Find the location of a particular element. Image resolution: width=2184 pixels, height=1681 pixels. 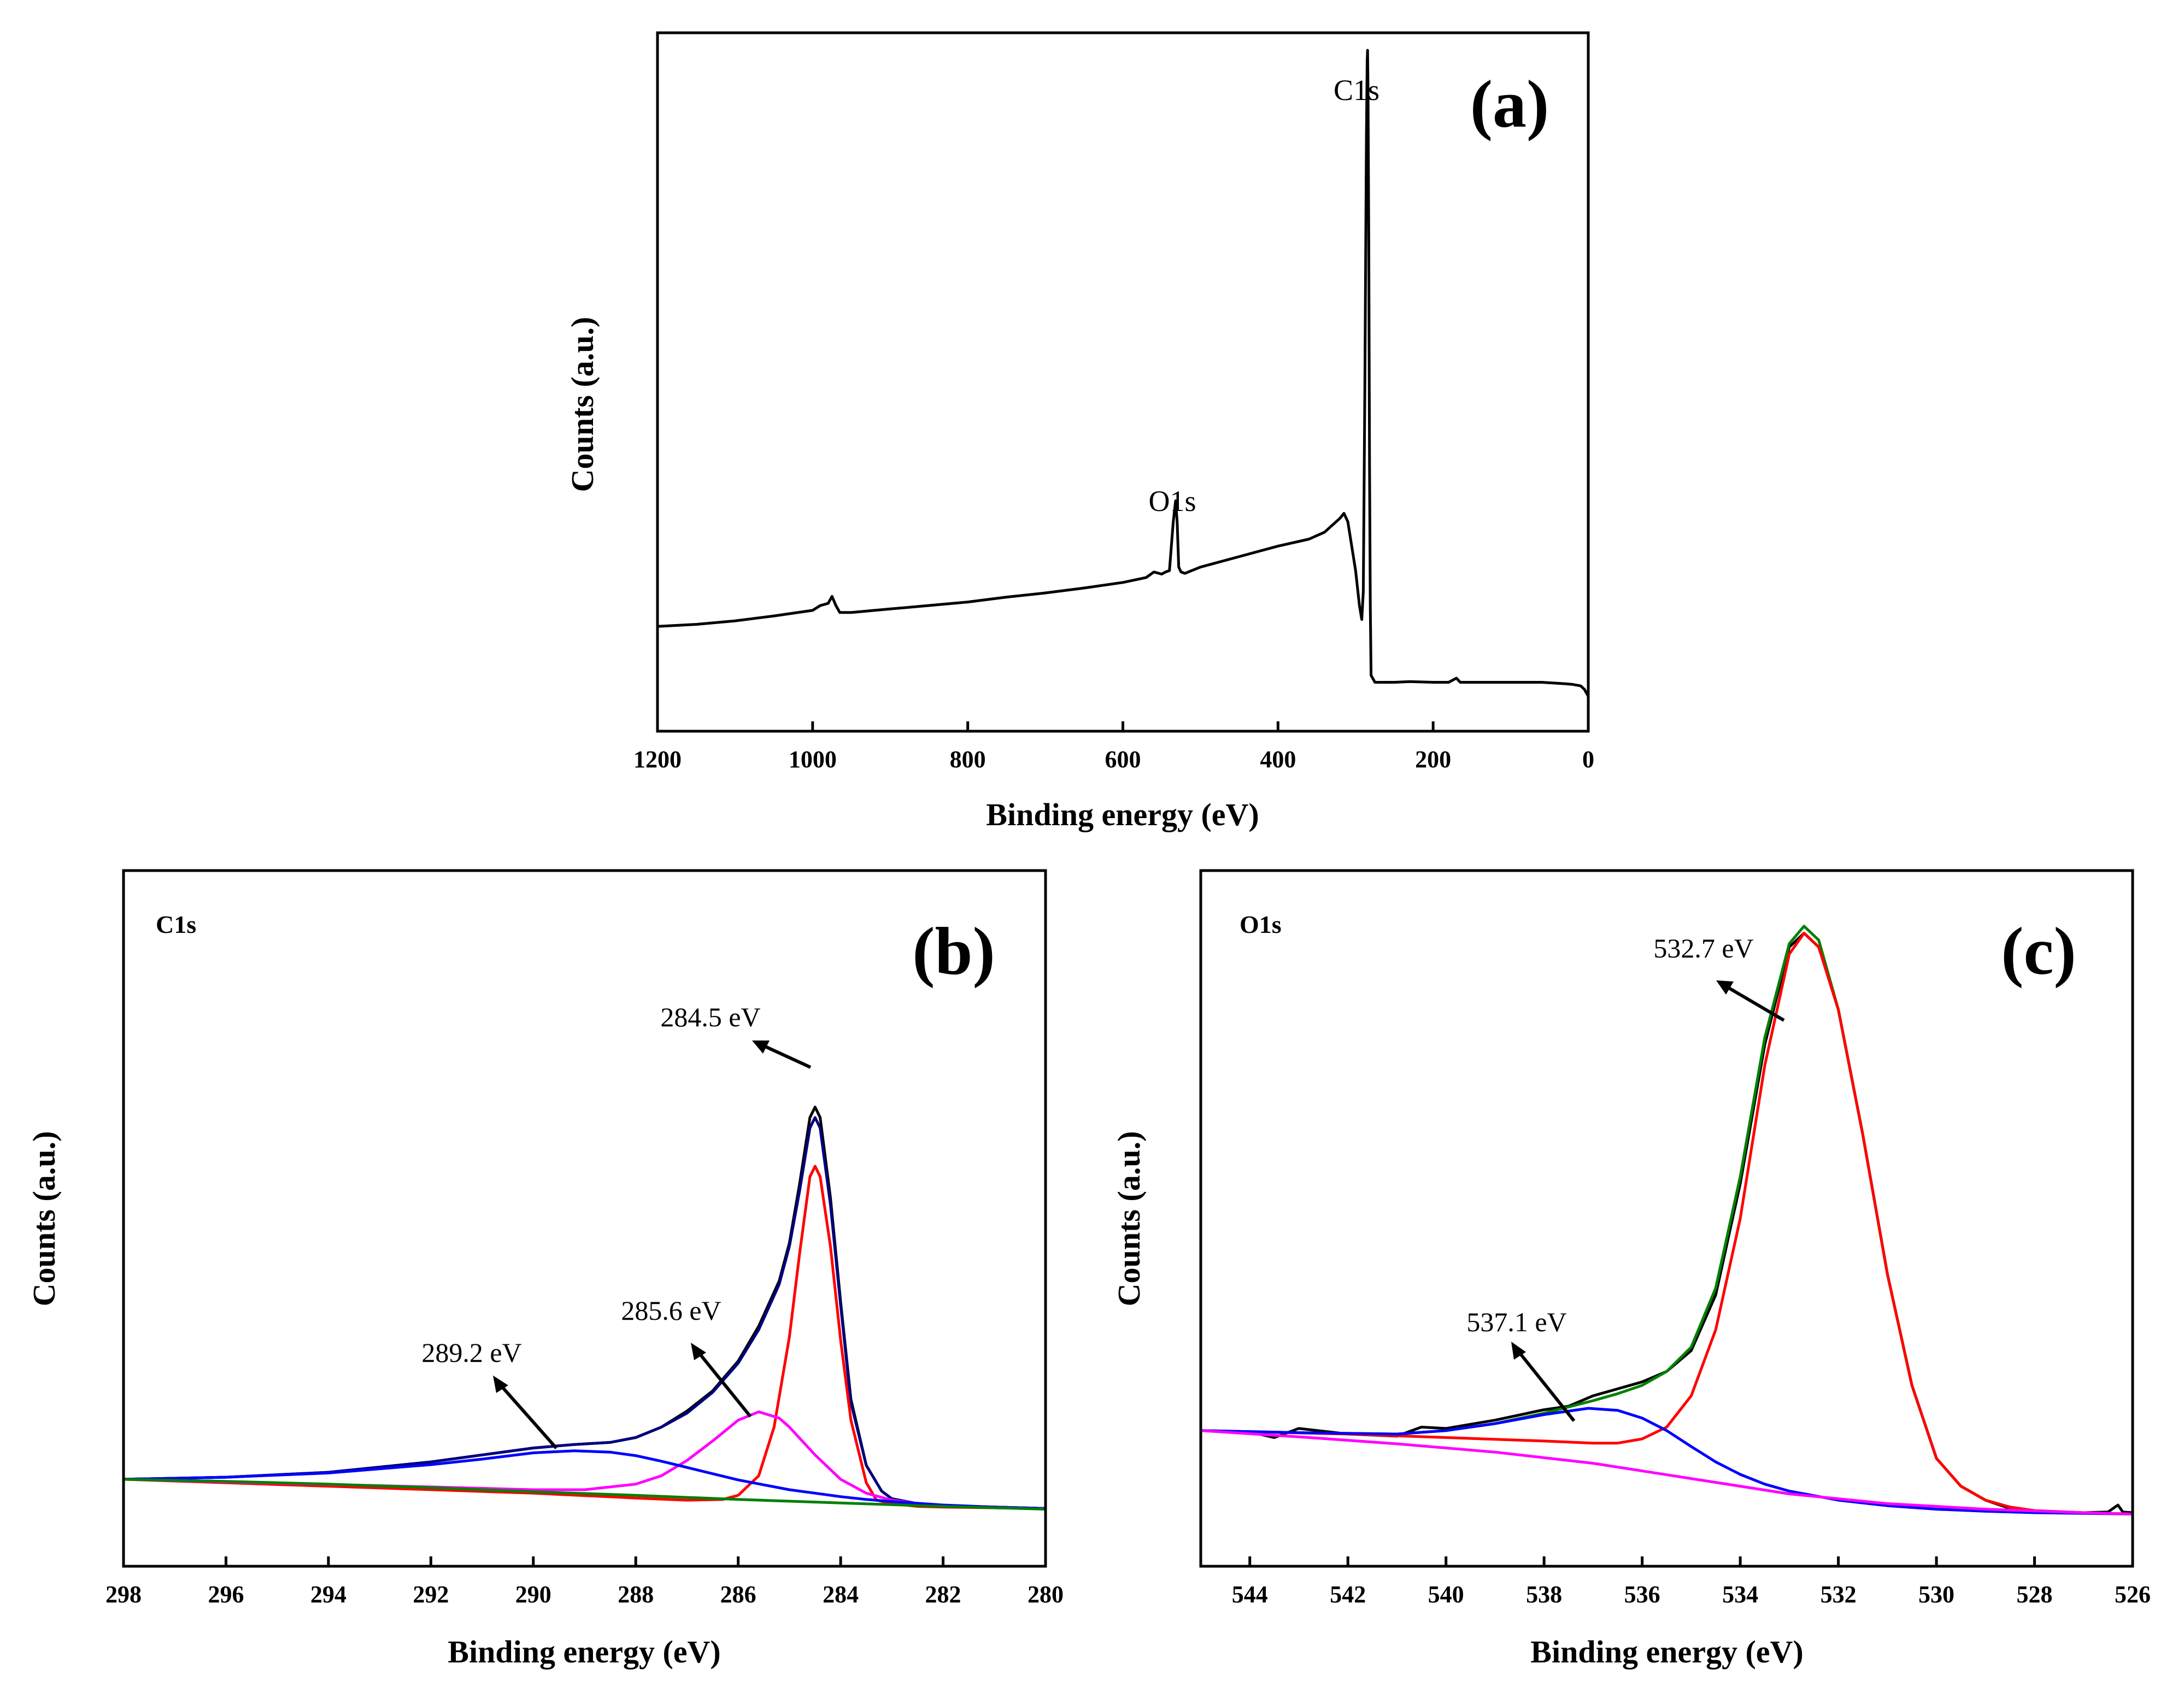

o1s-x-ticks: 544 542 540 538 536 534 532 530 528 526 is located at coordinates (1691, 1582).